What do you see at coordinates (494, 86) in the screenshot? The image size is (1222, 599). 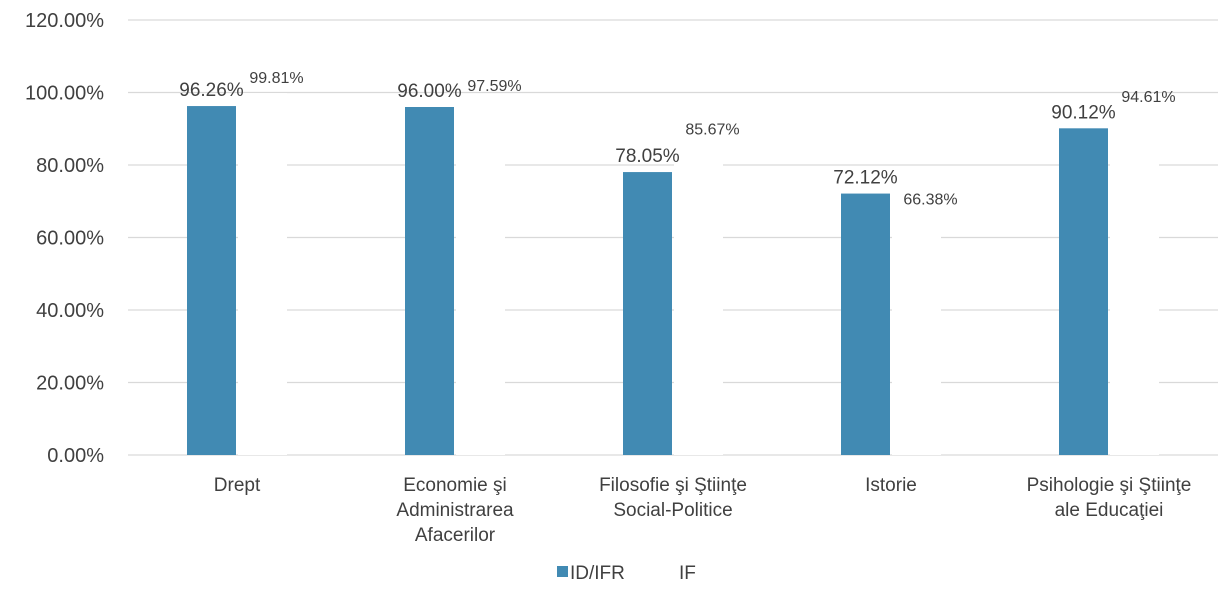 I see `data-label-if: 97.59%` at bounding box center [494, 86].